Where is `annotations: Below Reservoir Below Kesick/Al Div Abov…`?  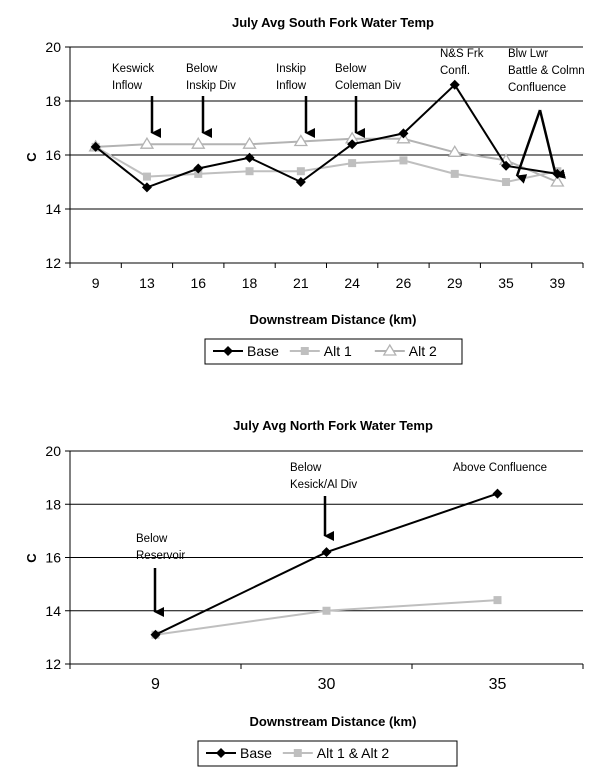 annotations: Below Reservoir Below Kesick/Al Div Abov… is located at coordinates (341, 539).